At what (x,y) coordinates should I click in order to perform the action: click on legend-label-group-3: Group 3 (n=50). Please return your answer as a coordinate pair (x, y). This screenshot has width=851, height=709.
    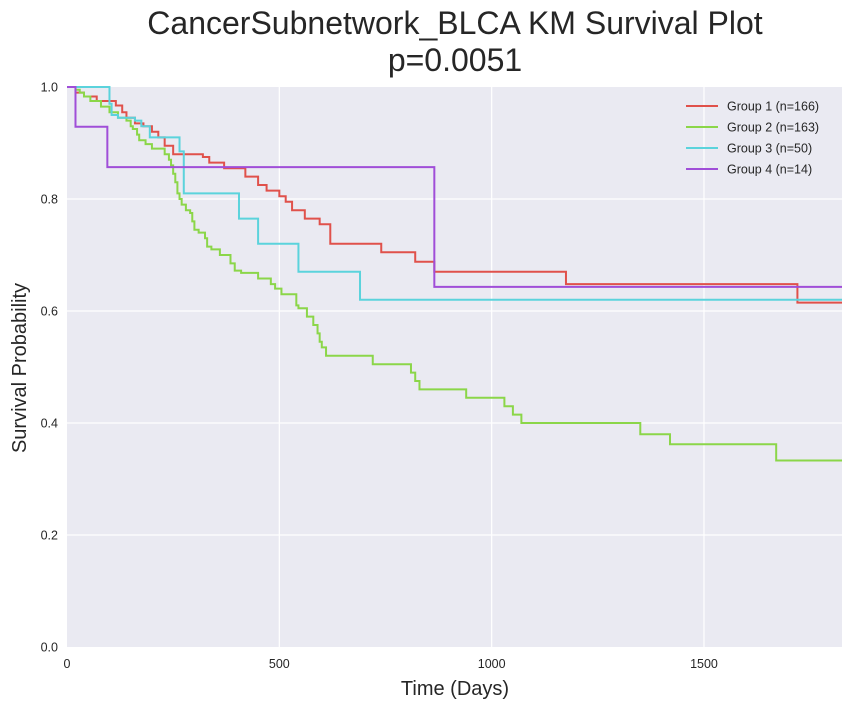
    Looking at the image, I should click on (769, 149).